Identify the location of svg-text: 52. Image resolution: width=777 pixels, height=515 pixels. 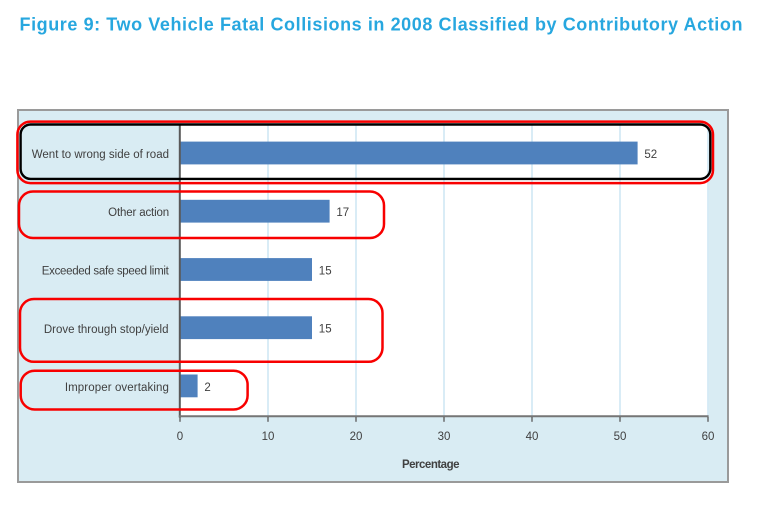
(650, 155).